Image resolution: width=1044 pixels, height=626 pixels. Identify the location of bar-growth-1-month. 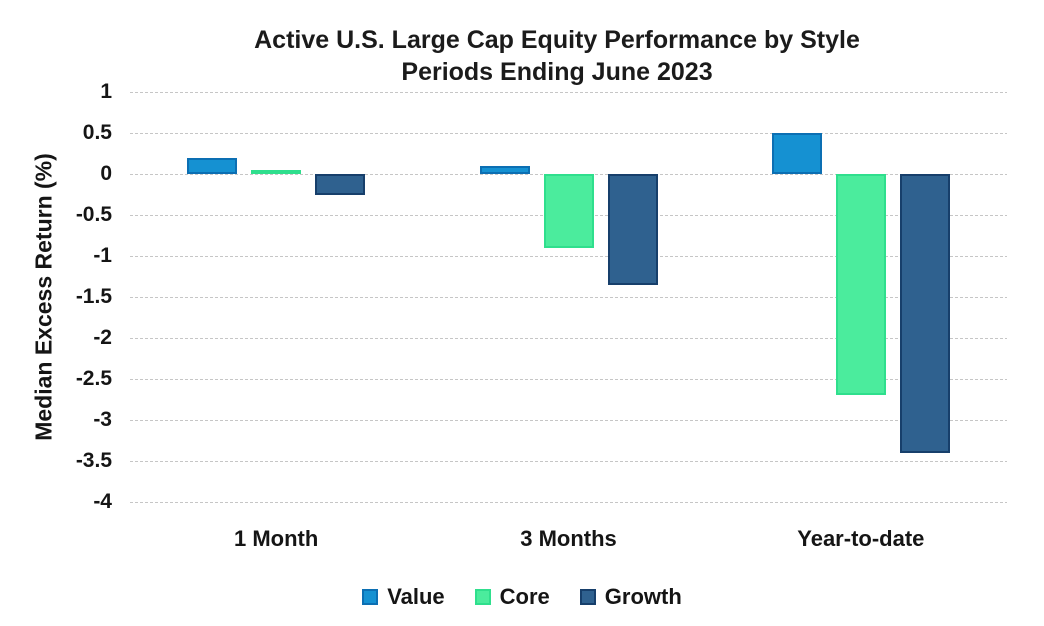
(340, 184).